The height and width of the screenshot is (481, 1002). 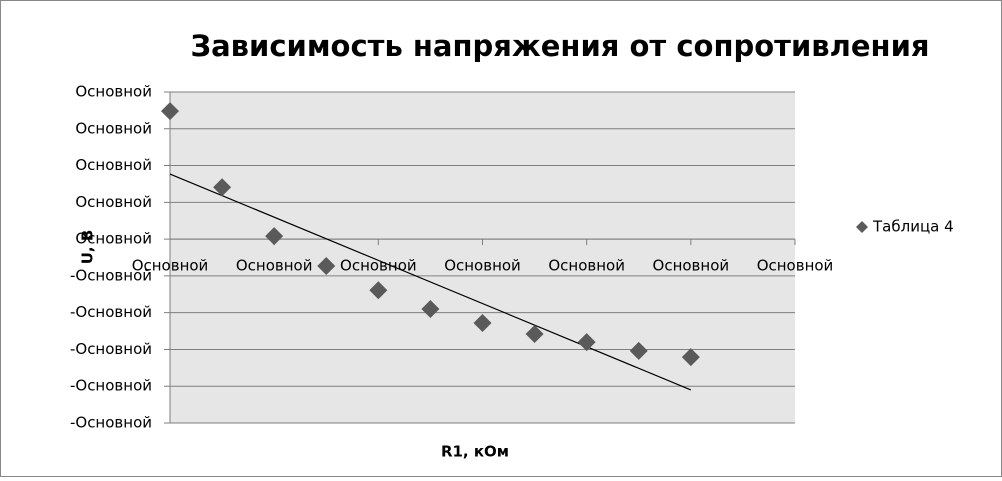 What do you see at coordinates (559, 46) in the screenshot?
I see `chart-title: Зависимость напряжения от сопротивления` at bounding box center [559, 46].